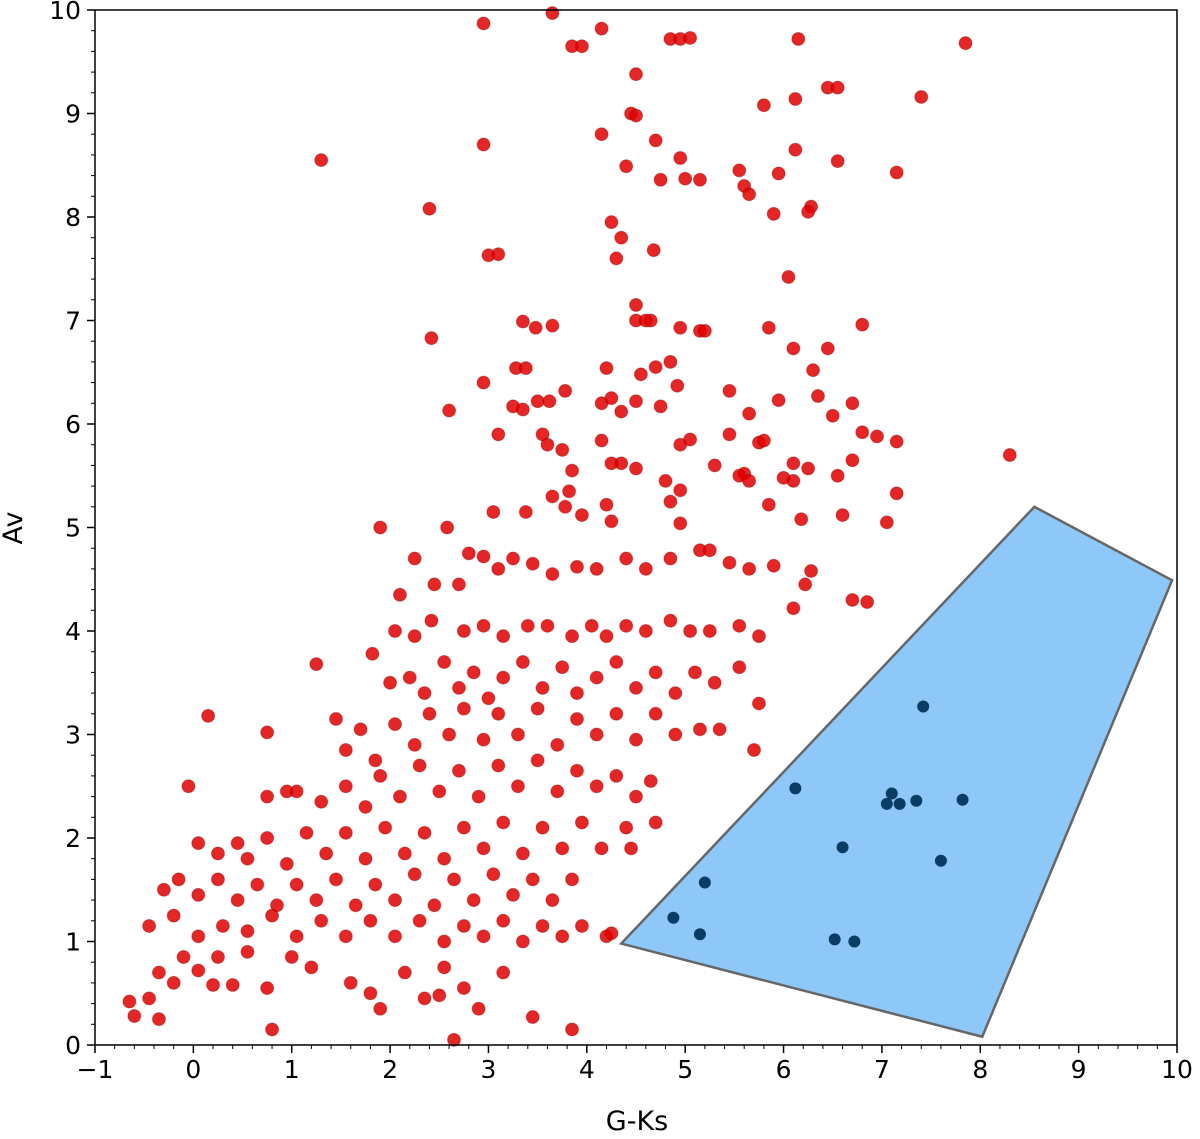 The width and height of the screenshot is (1200, 1139). What do you see at coordinates (73, 217) in the screenshot?
I see `y-tick-label: 8` at bounding box center [73, 217].